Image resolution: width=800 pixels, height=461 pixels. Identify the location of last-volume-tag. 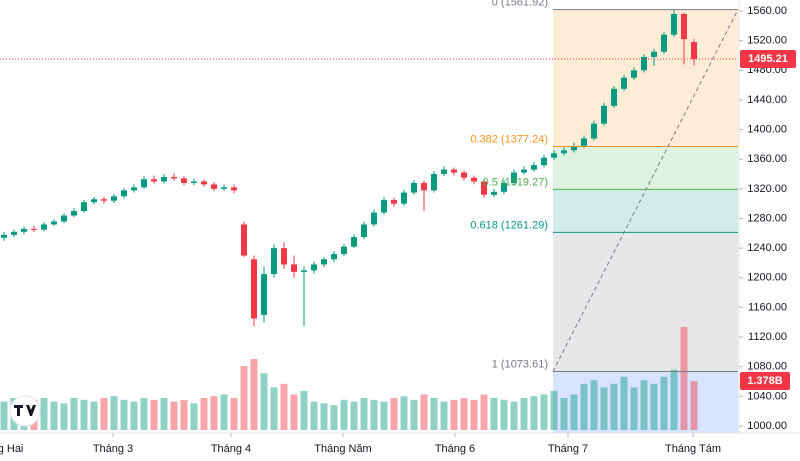
(765, 381).